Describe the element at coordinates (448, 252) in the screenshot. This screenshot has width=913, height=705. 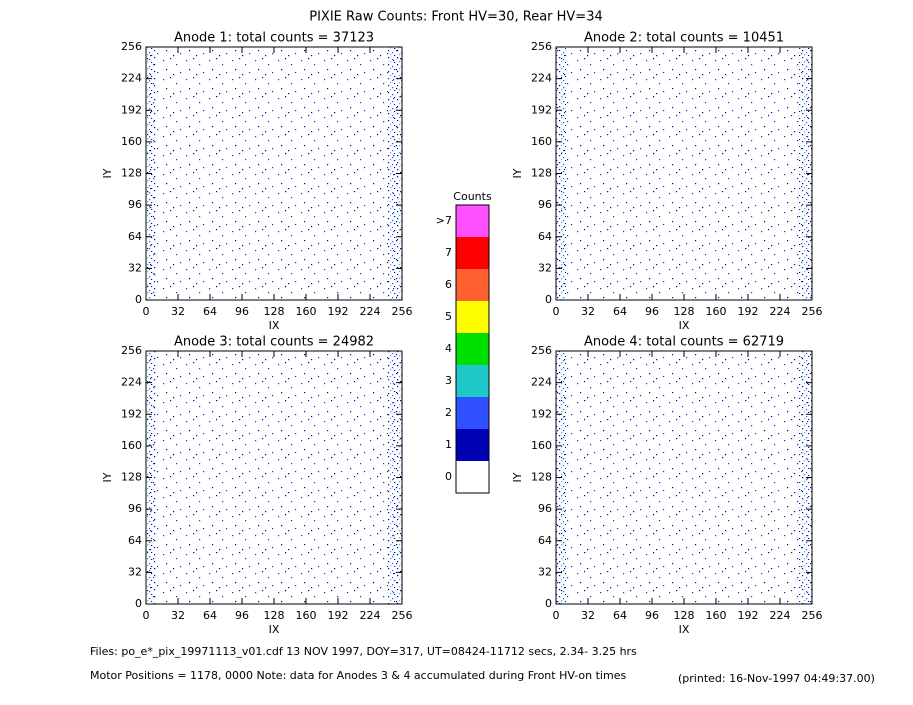
I see `colorbar-label: 7` at that location.